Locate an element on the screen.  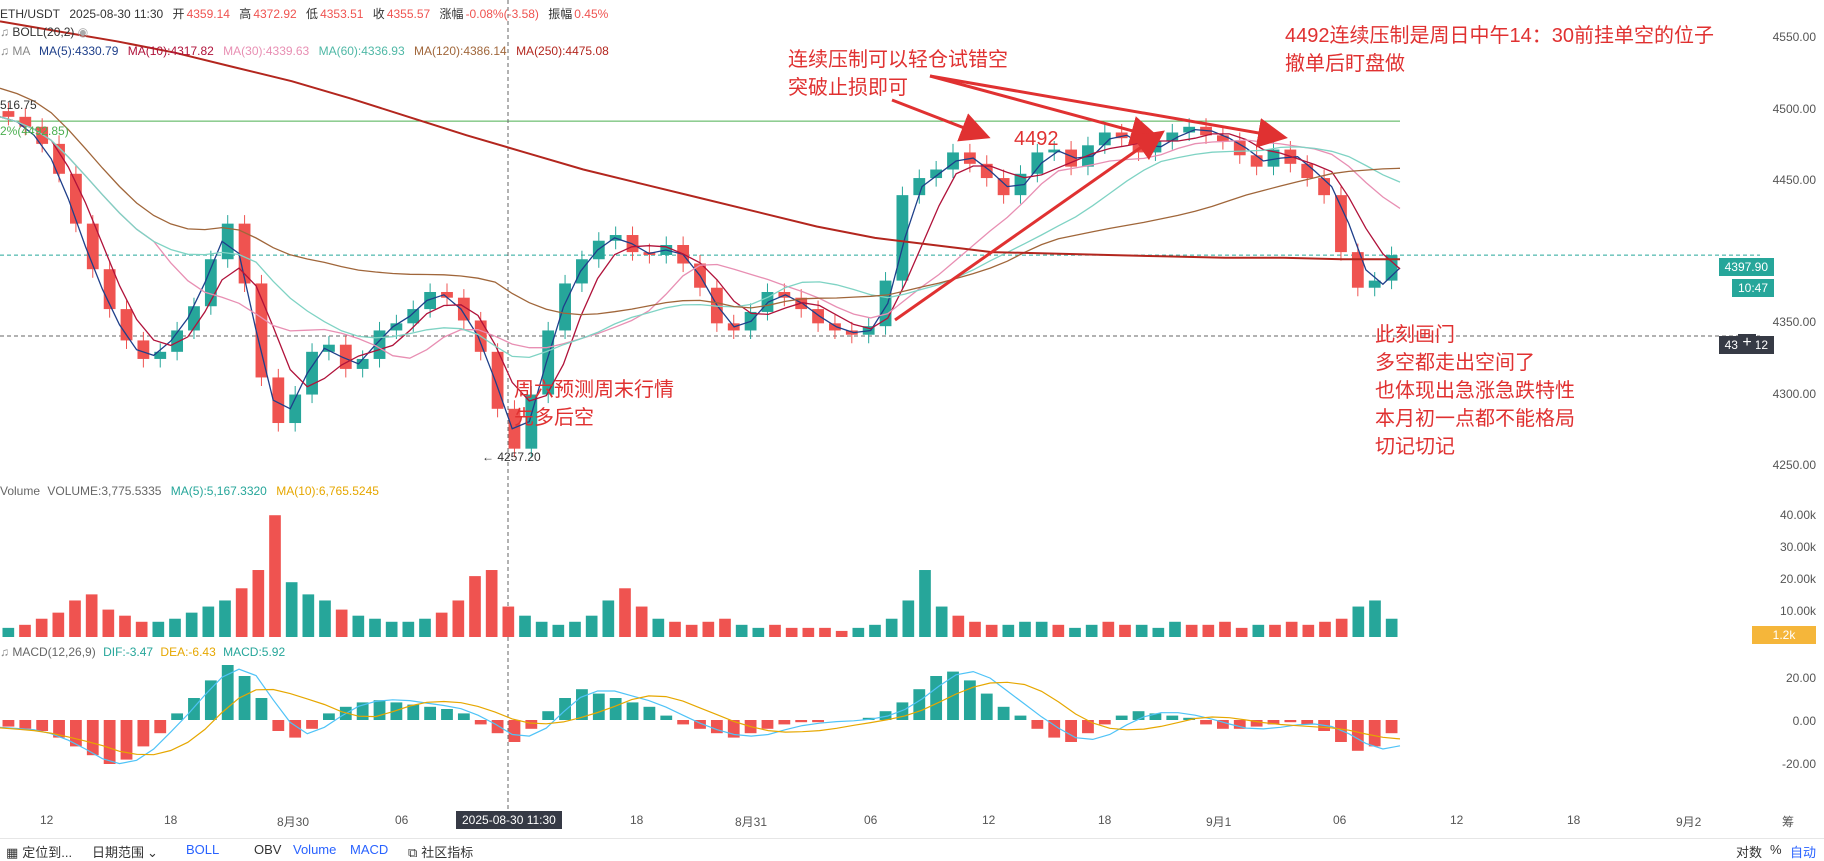
log-toggle: 对数 is located at coordinates (1749, 852).